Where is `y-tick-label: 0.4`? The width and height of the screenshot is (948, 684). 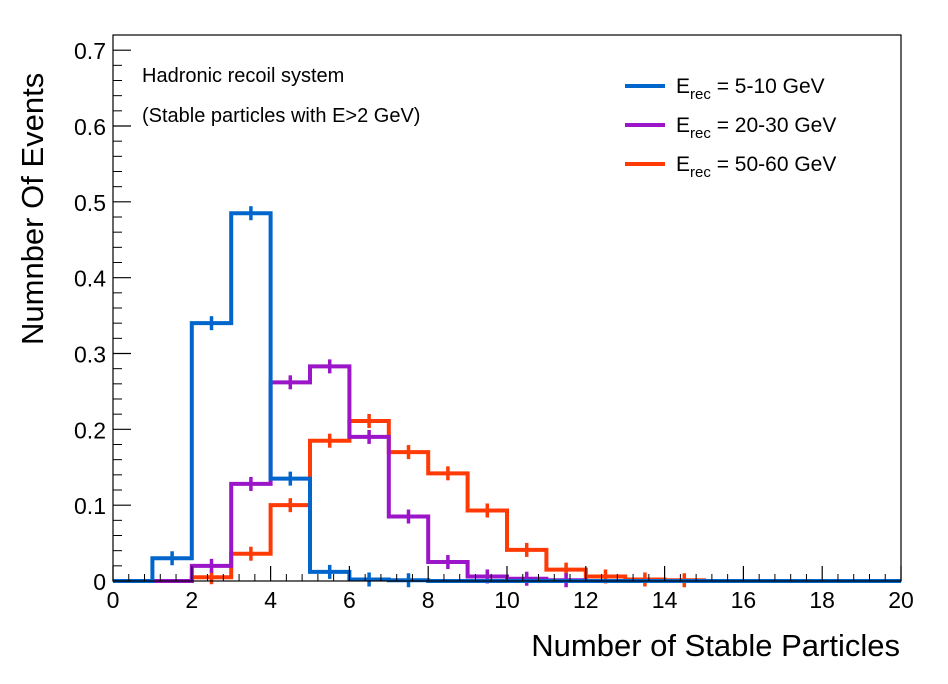 y-tick-label: 0.4 is located at coordinates (90, 279).